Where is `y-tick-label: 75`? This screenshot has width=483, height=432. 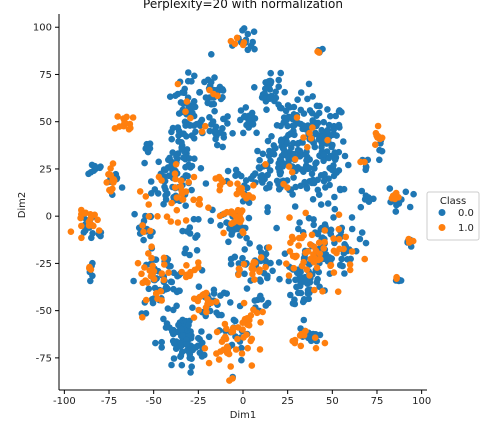
y-tick-label: 75 is located at coordinates (45, 75).